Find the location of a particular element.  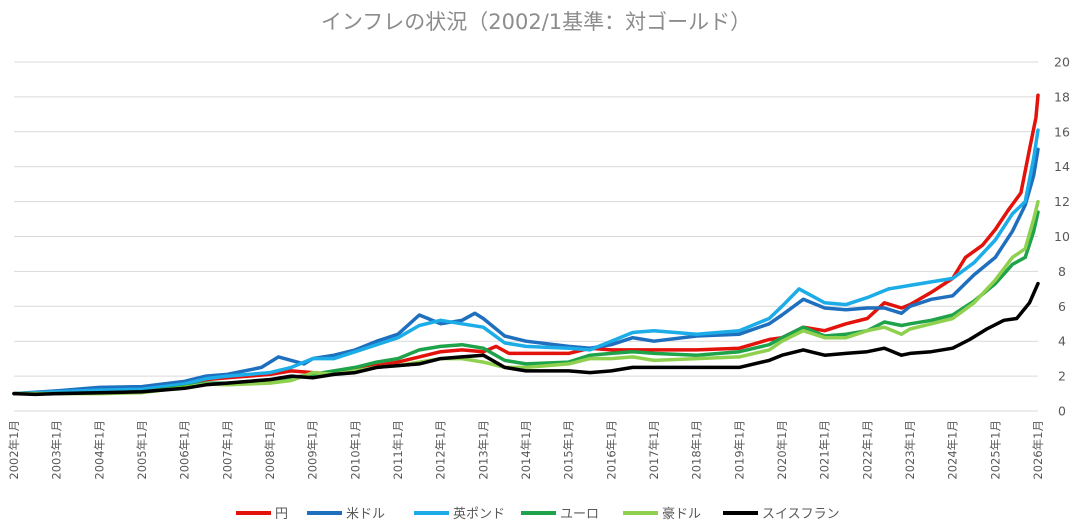

x-tick-label: 2009年1月 is located at coordinates (313, 450).